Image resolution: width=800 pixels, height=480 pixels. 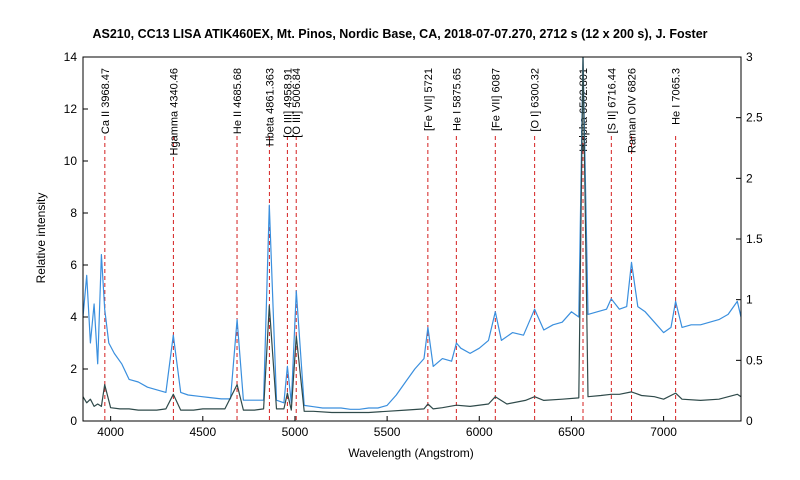 What do you see at coordinates (429, 99) in the screenshot?
I see `marker-label: [Fe VII] 5721` at bounding box center [429, 99].